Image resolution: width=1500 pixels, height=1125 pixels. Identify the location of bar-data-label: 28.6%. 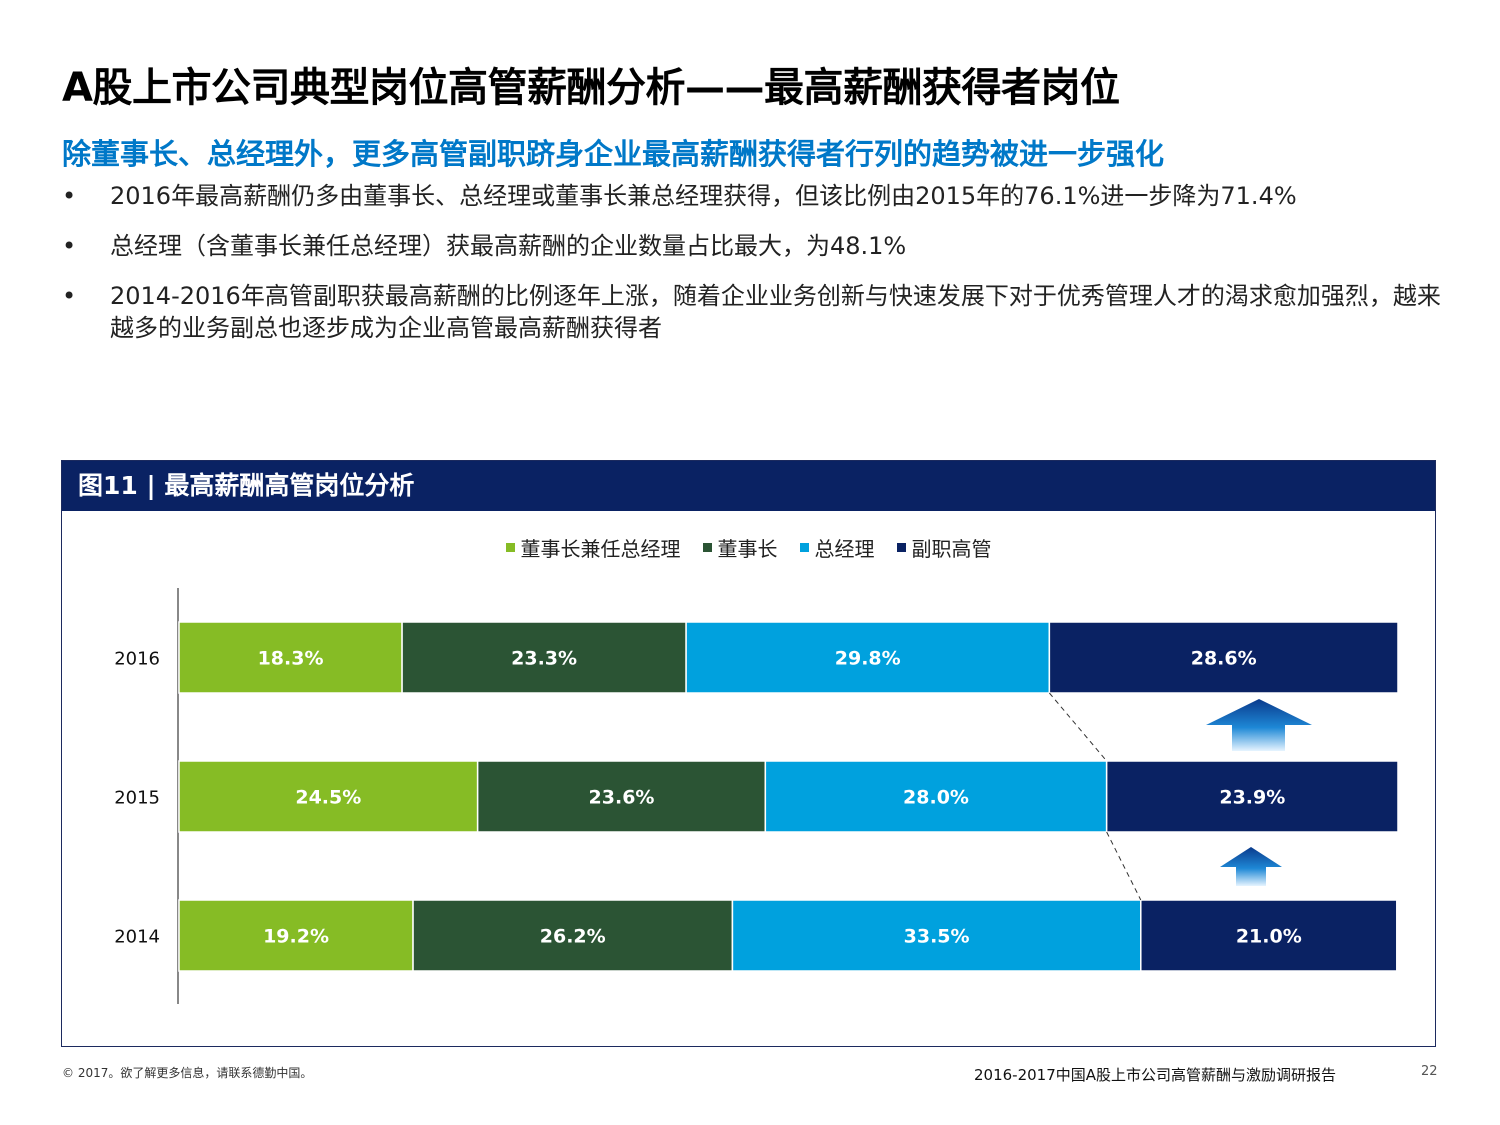
(1224, 659).